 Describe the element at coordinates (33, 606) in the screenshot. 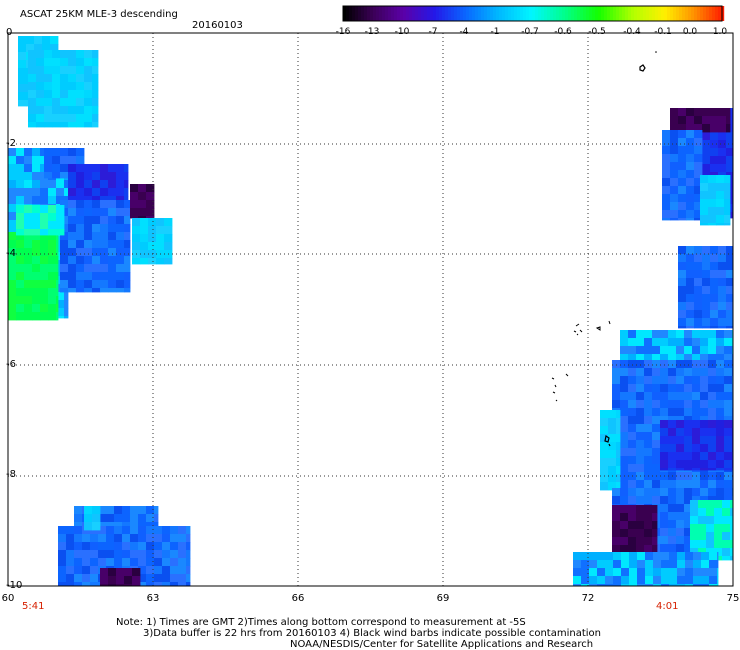

I see `time-label-left: 5:41` at that location.